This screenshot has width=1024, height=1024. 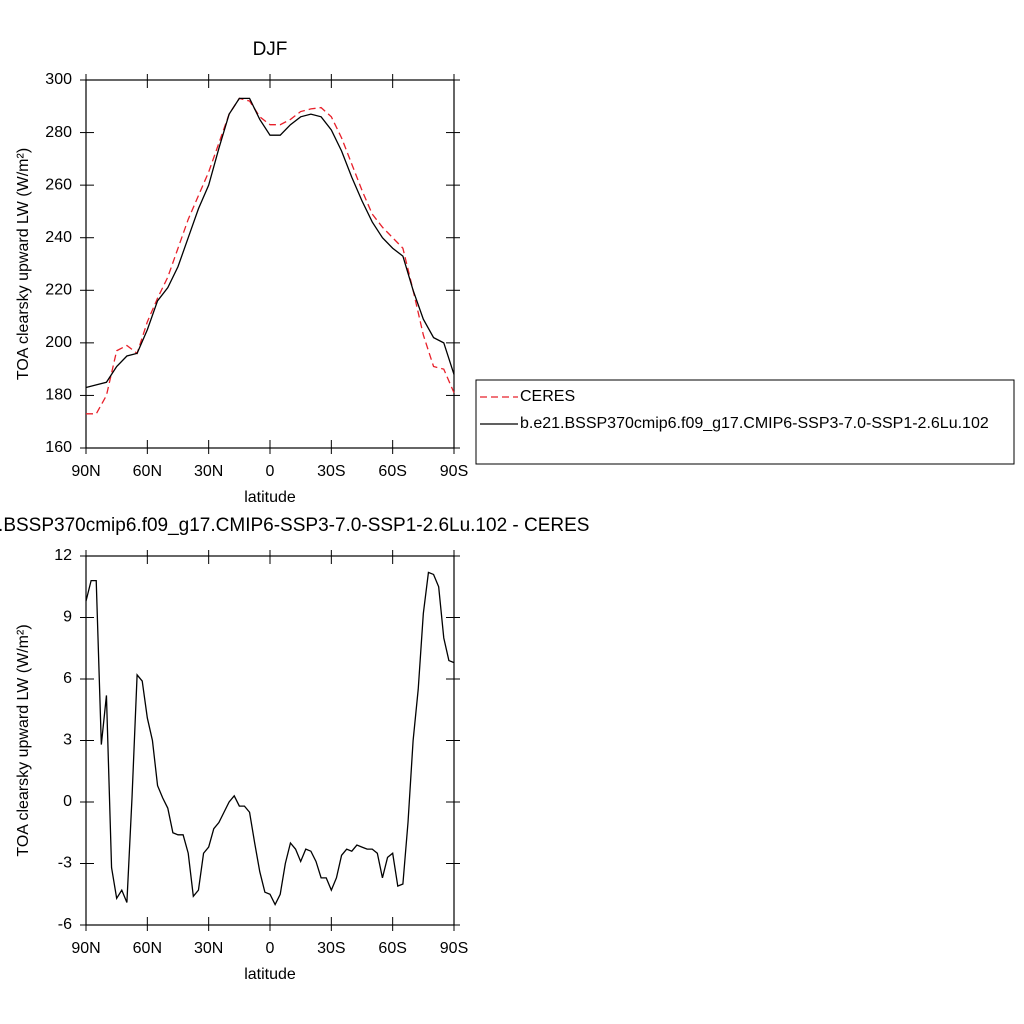 I want to click on legend-label: CERES, so click(x=547, y=396).